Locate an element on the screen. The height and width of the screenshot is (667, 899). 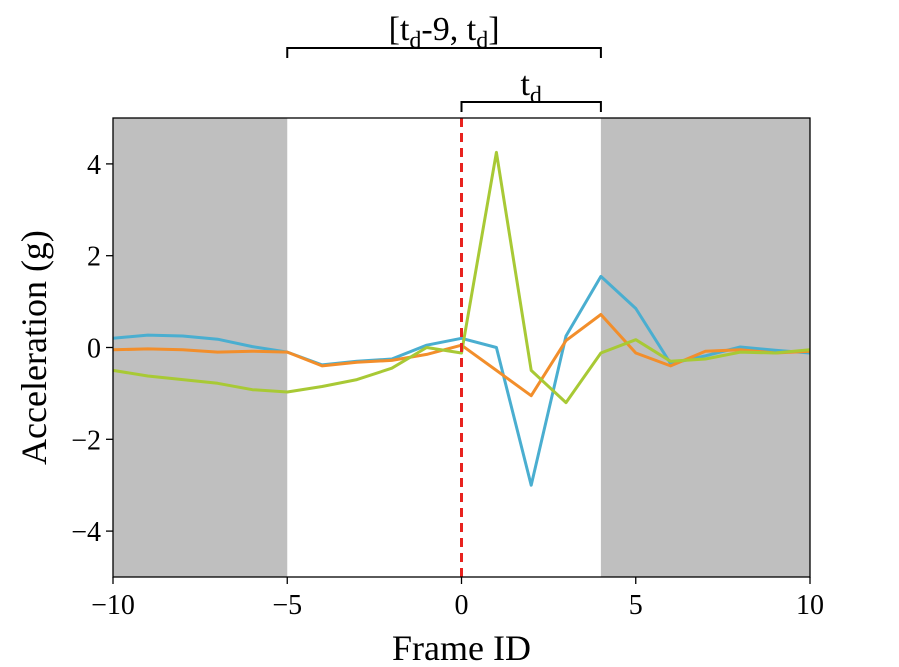
x-axis-ticks: −10 −5 0 5 10 is located at coordinates (457, 599).